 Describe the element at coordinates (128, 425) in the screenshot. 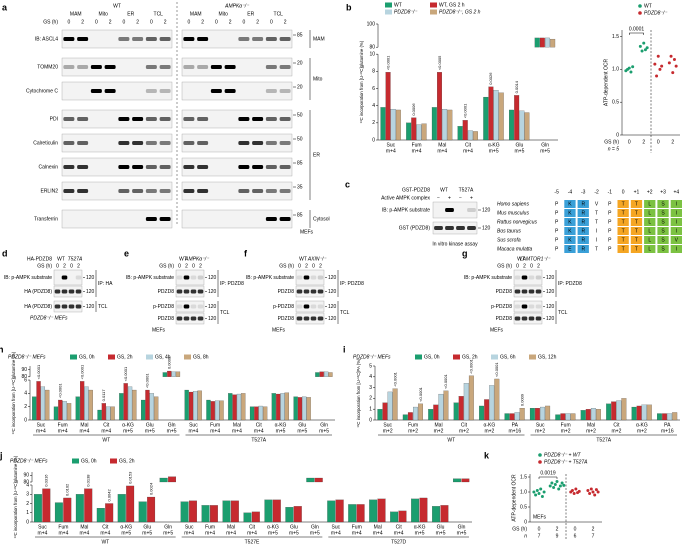

I see `x-tick-label: α-KG` at that location.